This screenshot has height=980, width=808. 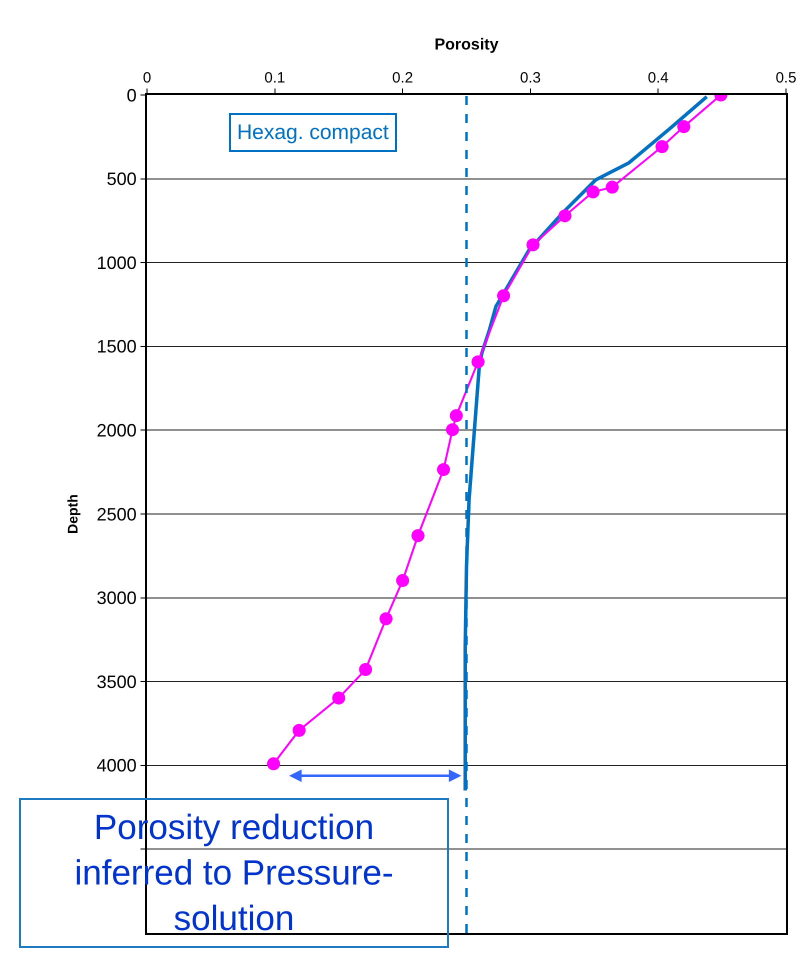 What do you see at coordinates (116, 766) in the screenshot?
I see `y-tick-label: 4000` at bounding box center [116, 766].